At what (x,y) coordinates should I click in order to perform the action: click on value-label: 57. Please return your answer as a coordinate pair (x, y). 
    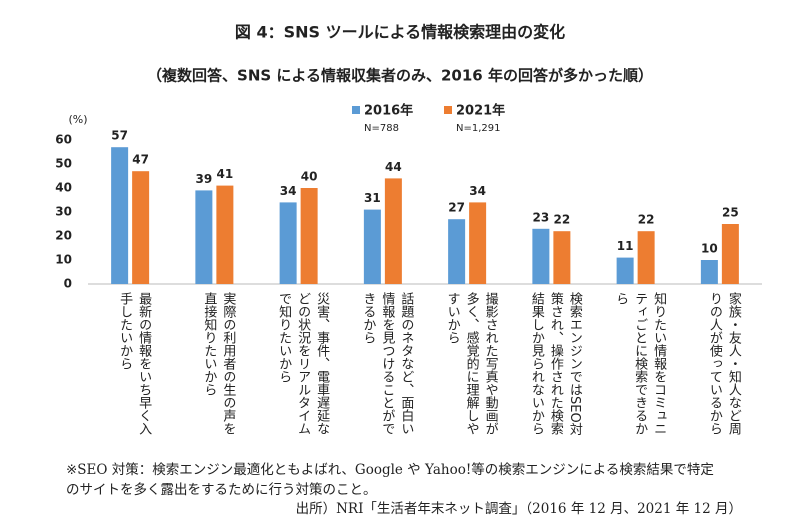
    Looking at the image, I should click on (119, 136).